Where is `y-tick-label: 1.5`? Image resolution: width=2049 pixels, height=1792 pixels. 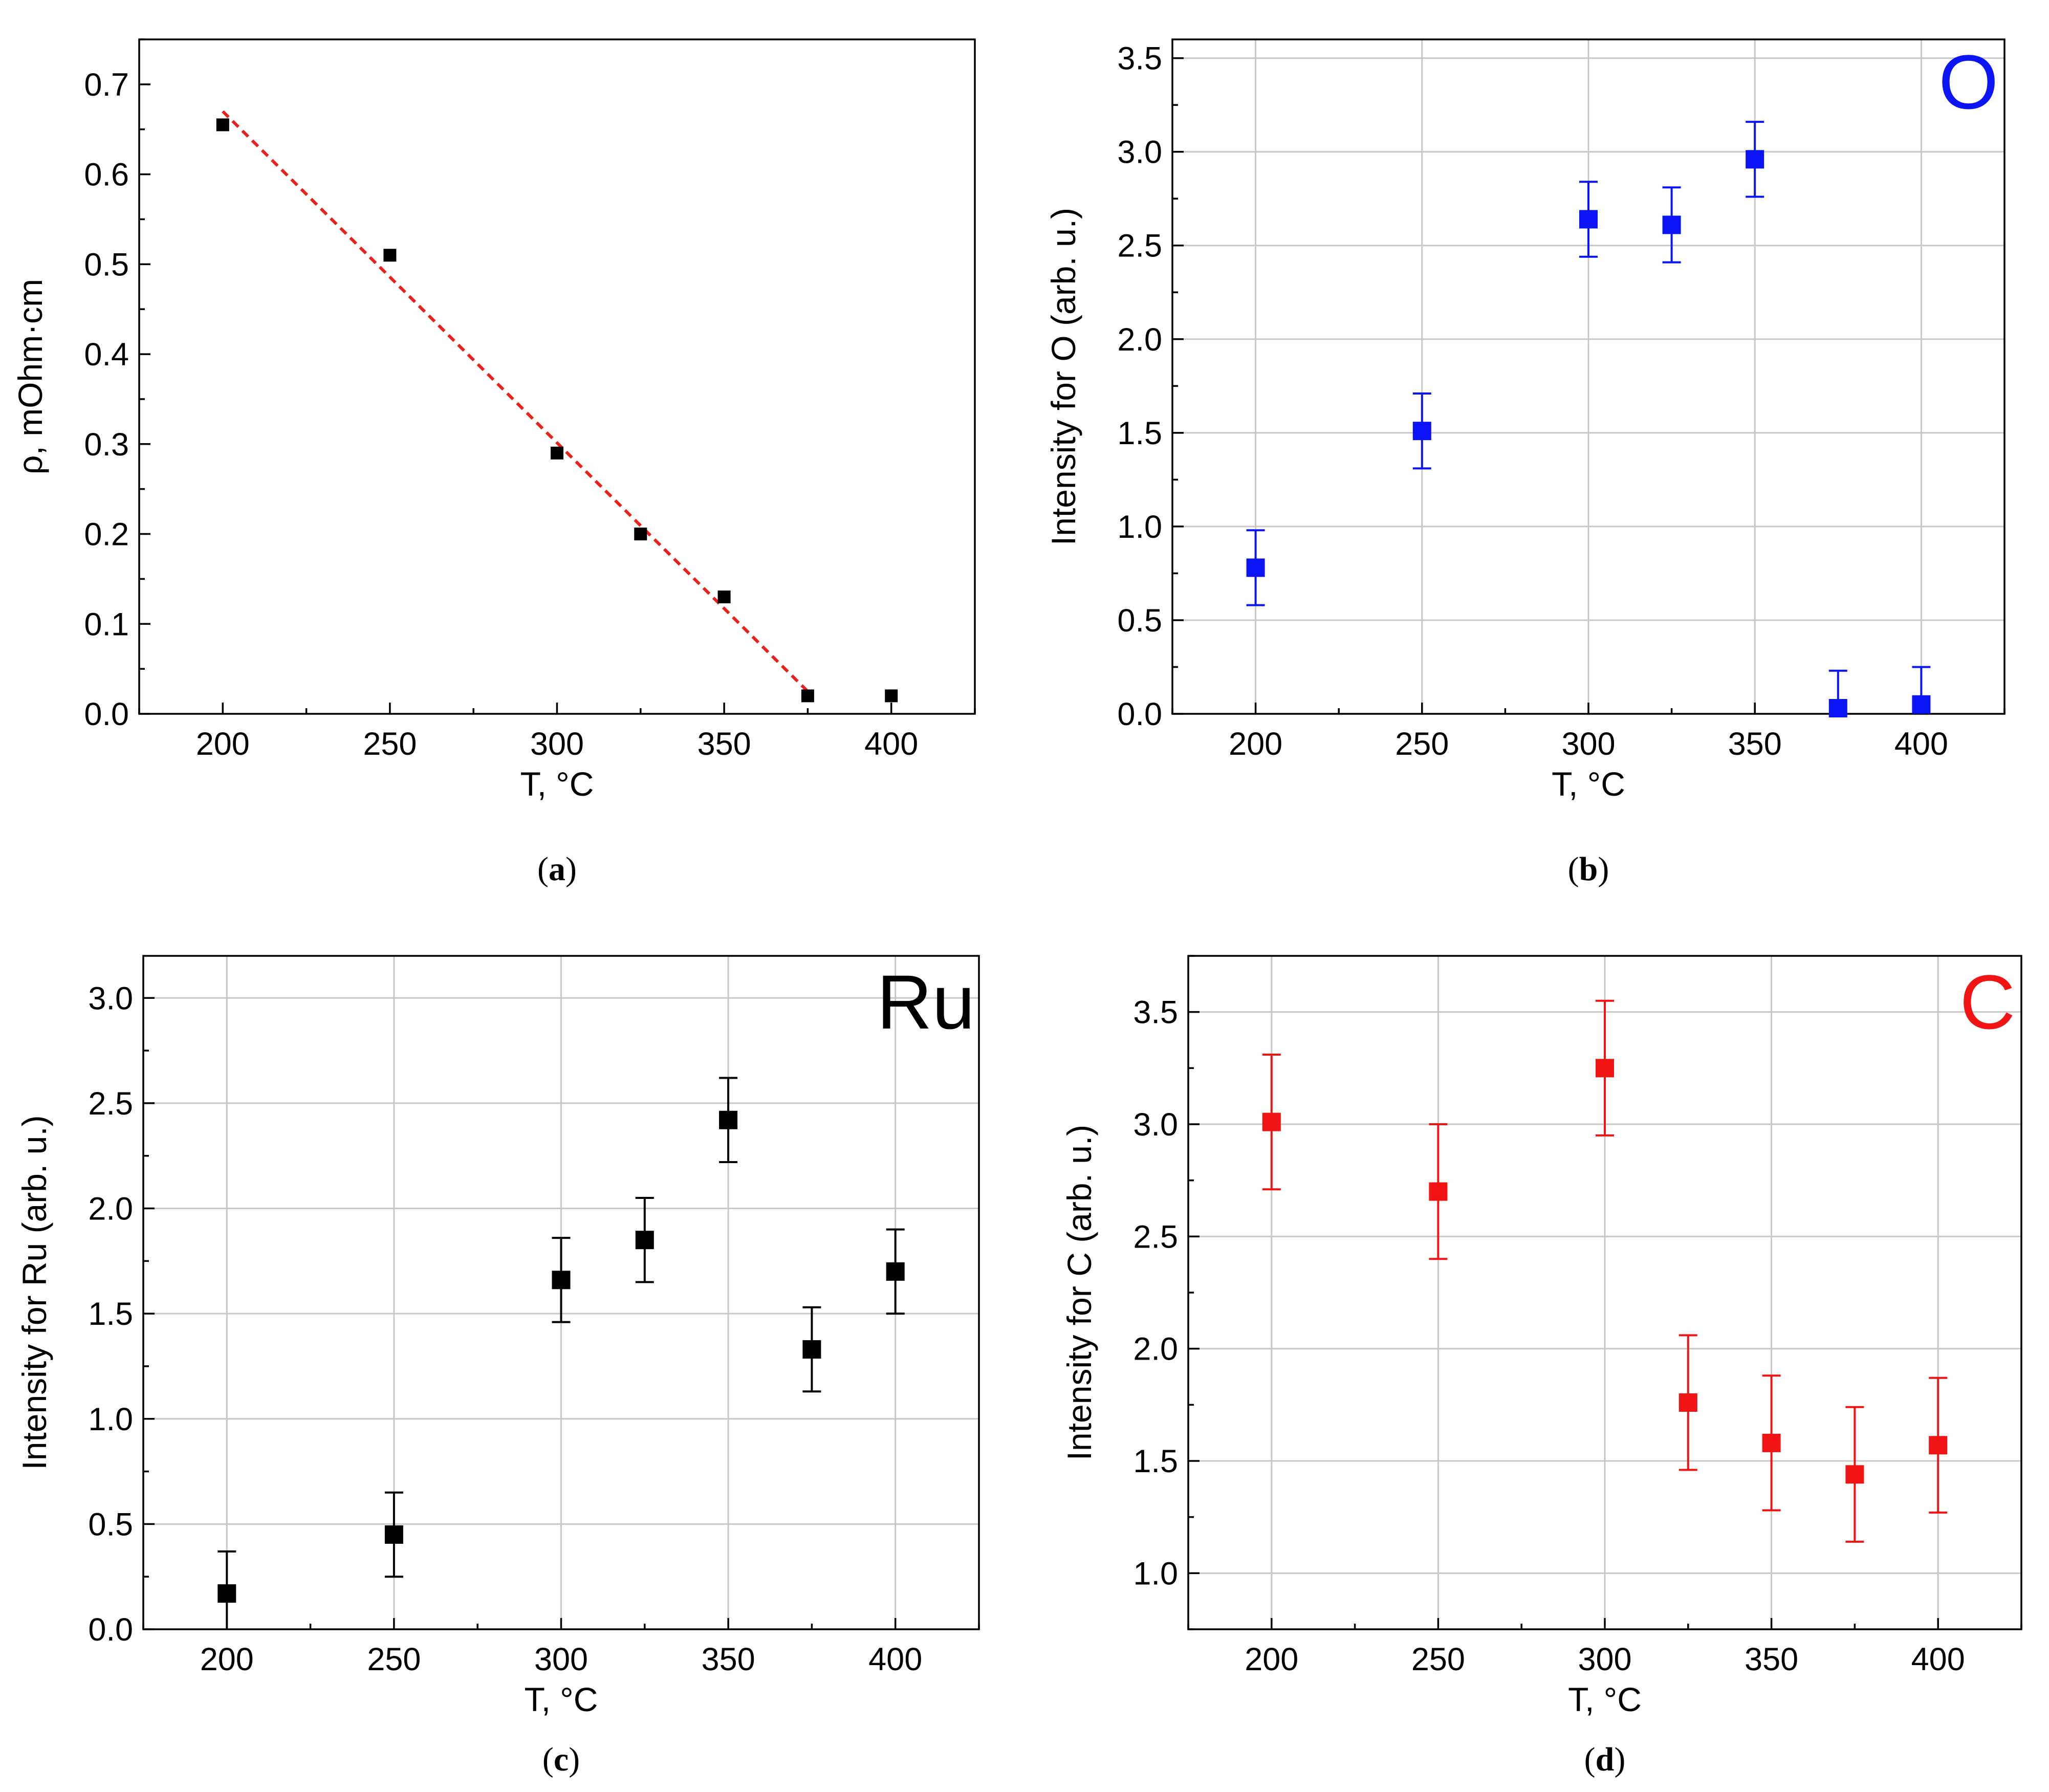
y-tick-label: 1.5 is located at coordinates (1139, 433).